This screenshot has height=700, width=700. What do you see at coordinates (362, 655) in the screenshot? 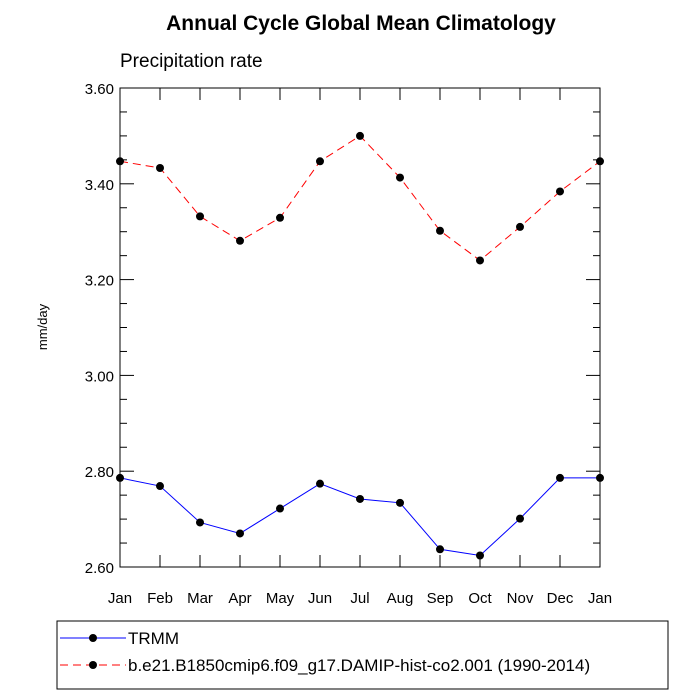
I see `legend-box` at bounding box center [362, 655].